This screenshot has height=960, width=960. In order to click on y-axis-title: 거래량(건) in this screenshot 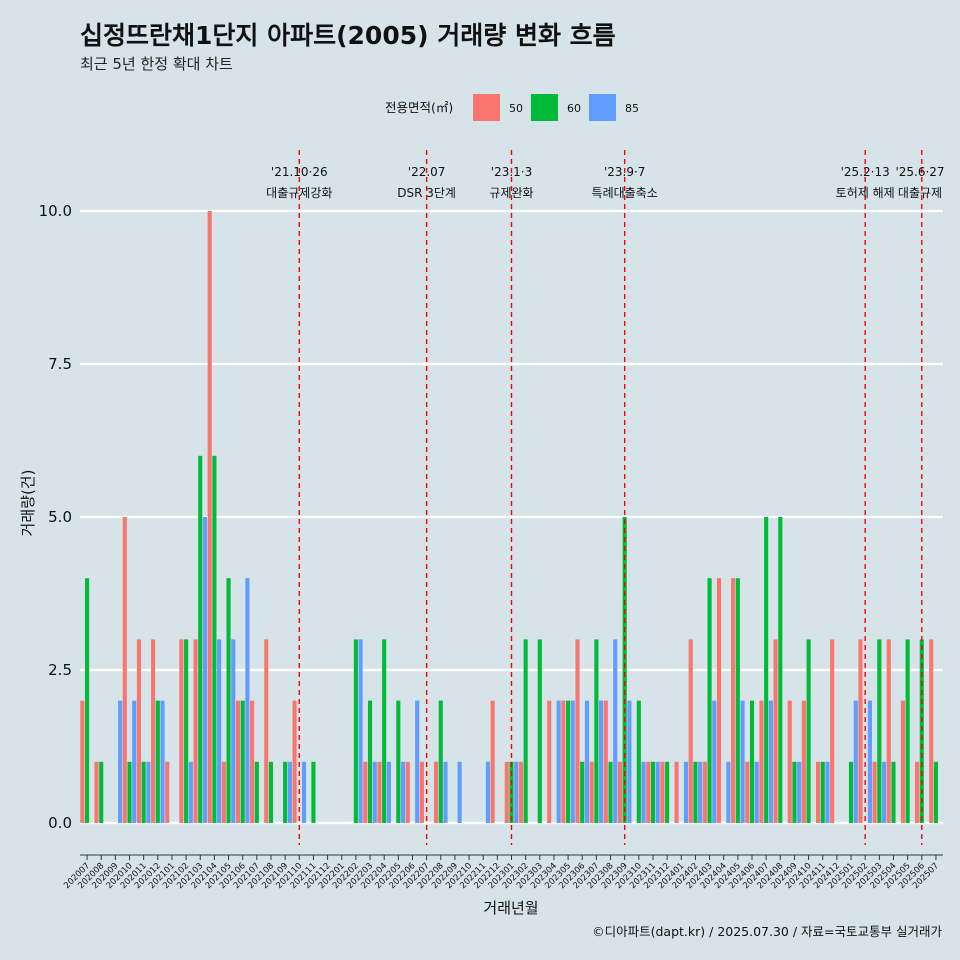, I will do `click(28, 503)`.